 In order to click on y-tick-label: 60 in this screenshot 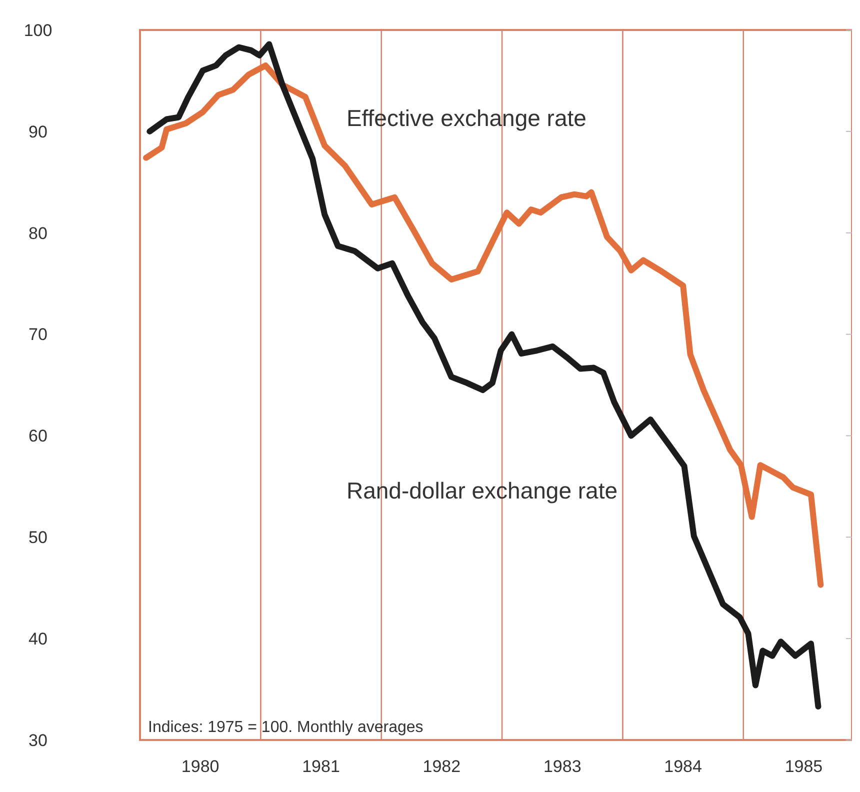, I will do `click(38, 436)`.